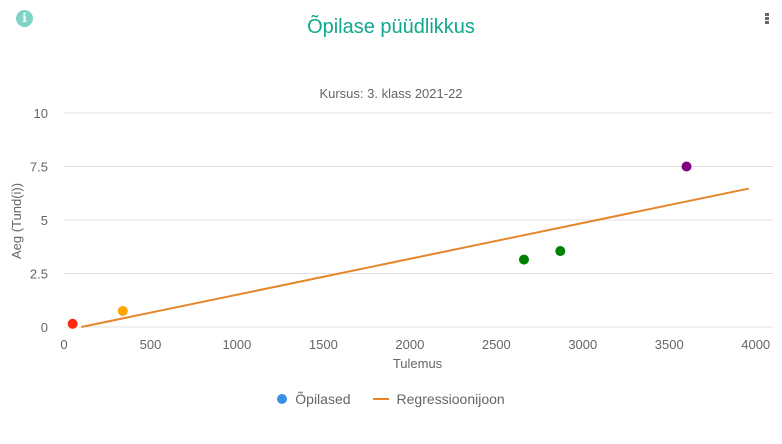 Image resolution: width=782 pixels, height=444 pixels. I want to click on legend-line-icon, so click(380, 399).